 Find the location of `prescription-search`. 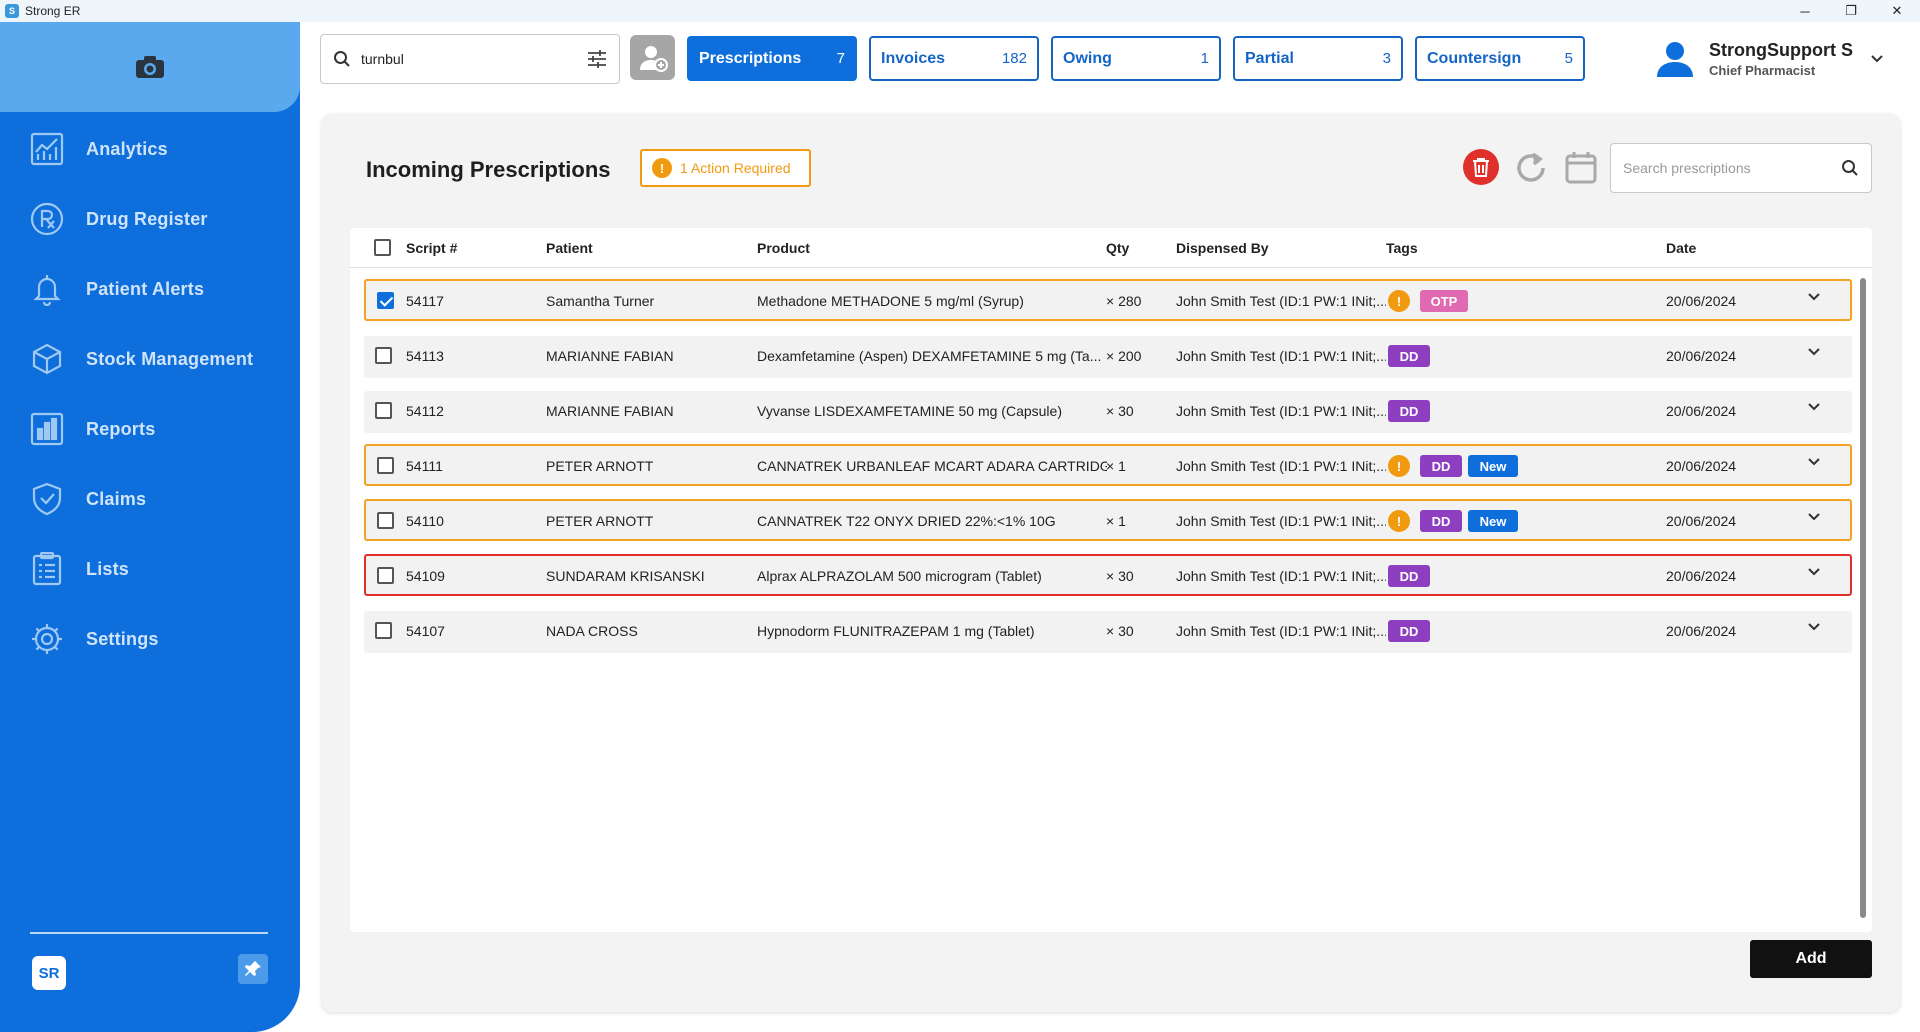

prescription-search is located at coordinates (1741, 168).